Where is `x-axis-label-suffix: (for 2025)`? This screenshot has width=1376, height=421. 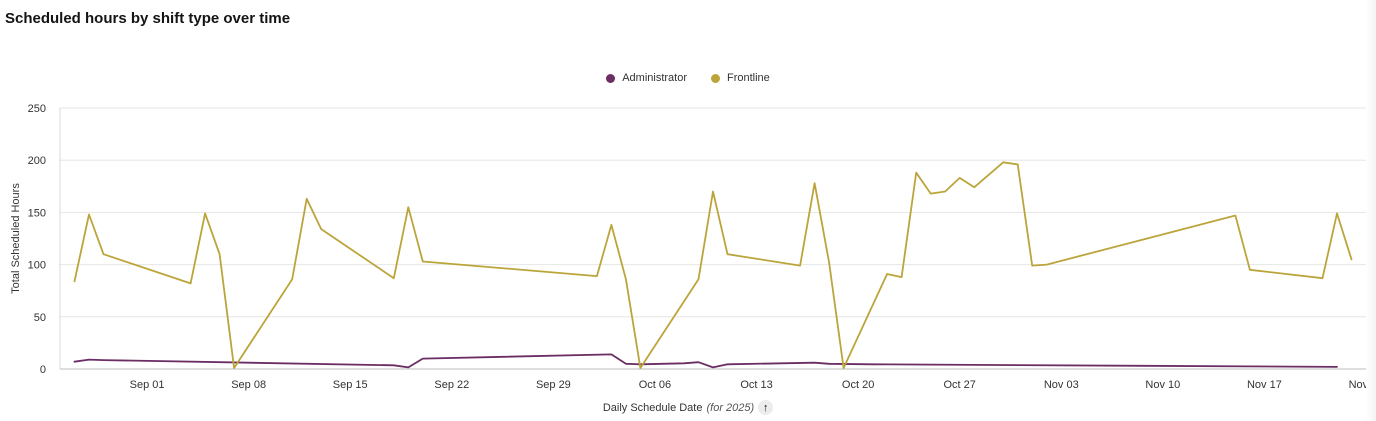
x-axis-label-suffix: (for 2025) is located at coordinates (730, 407).